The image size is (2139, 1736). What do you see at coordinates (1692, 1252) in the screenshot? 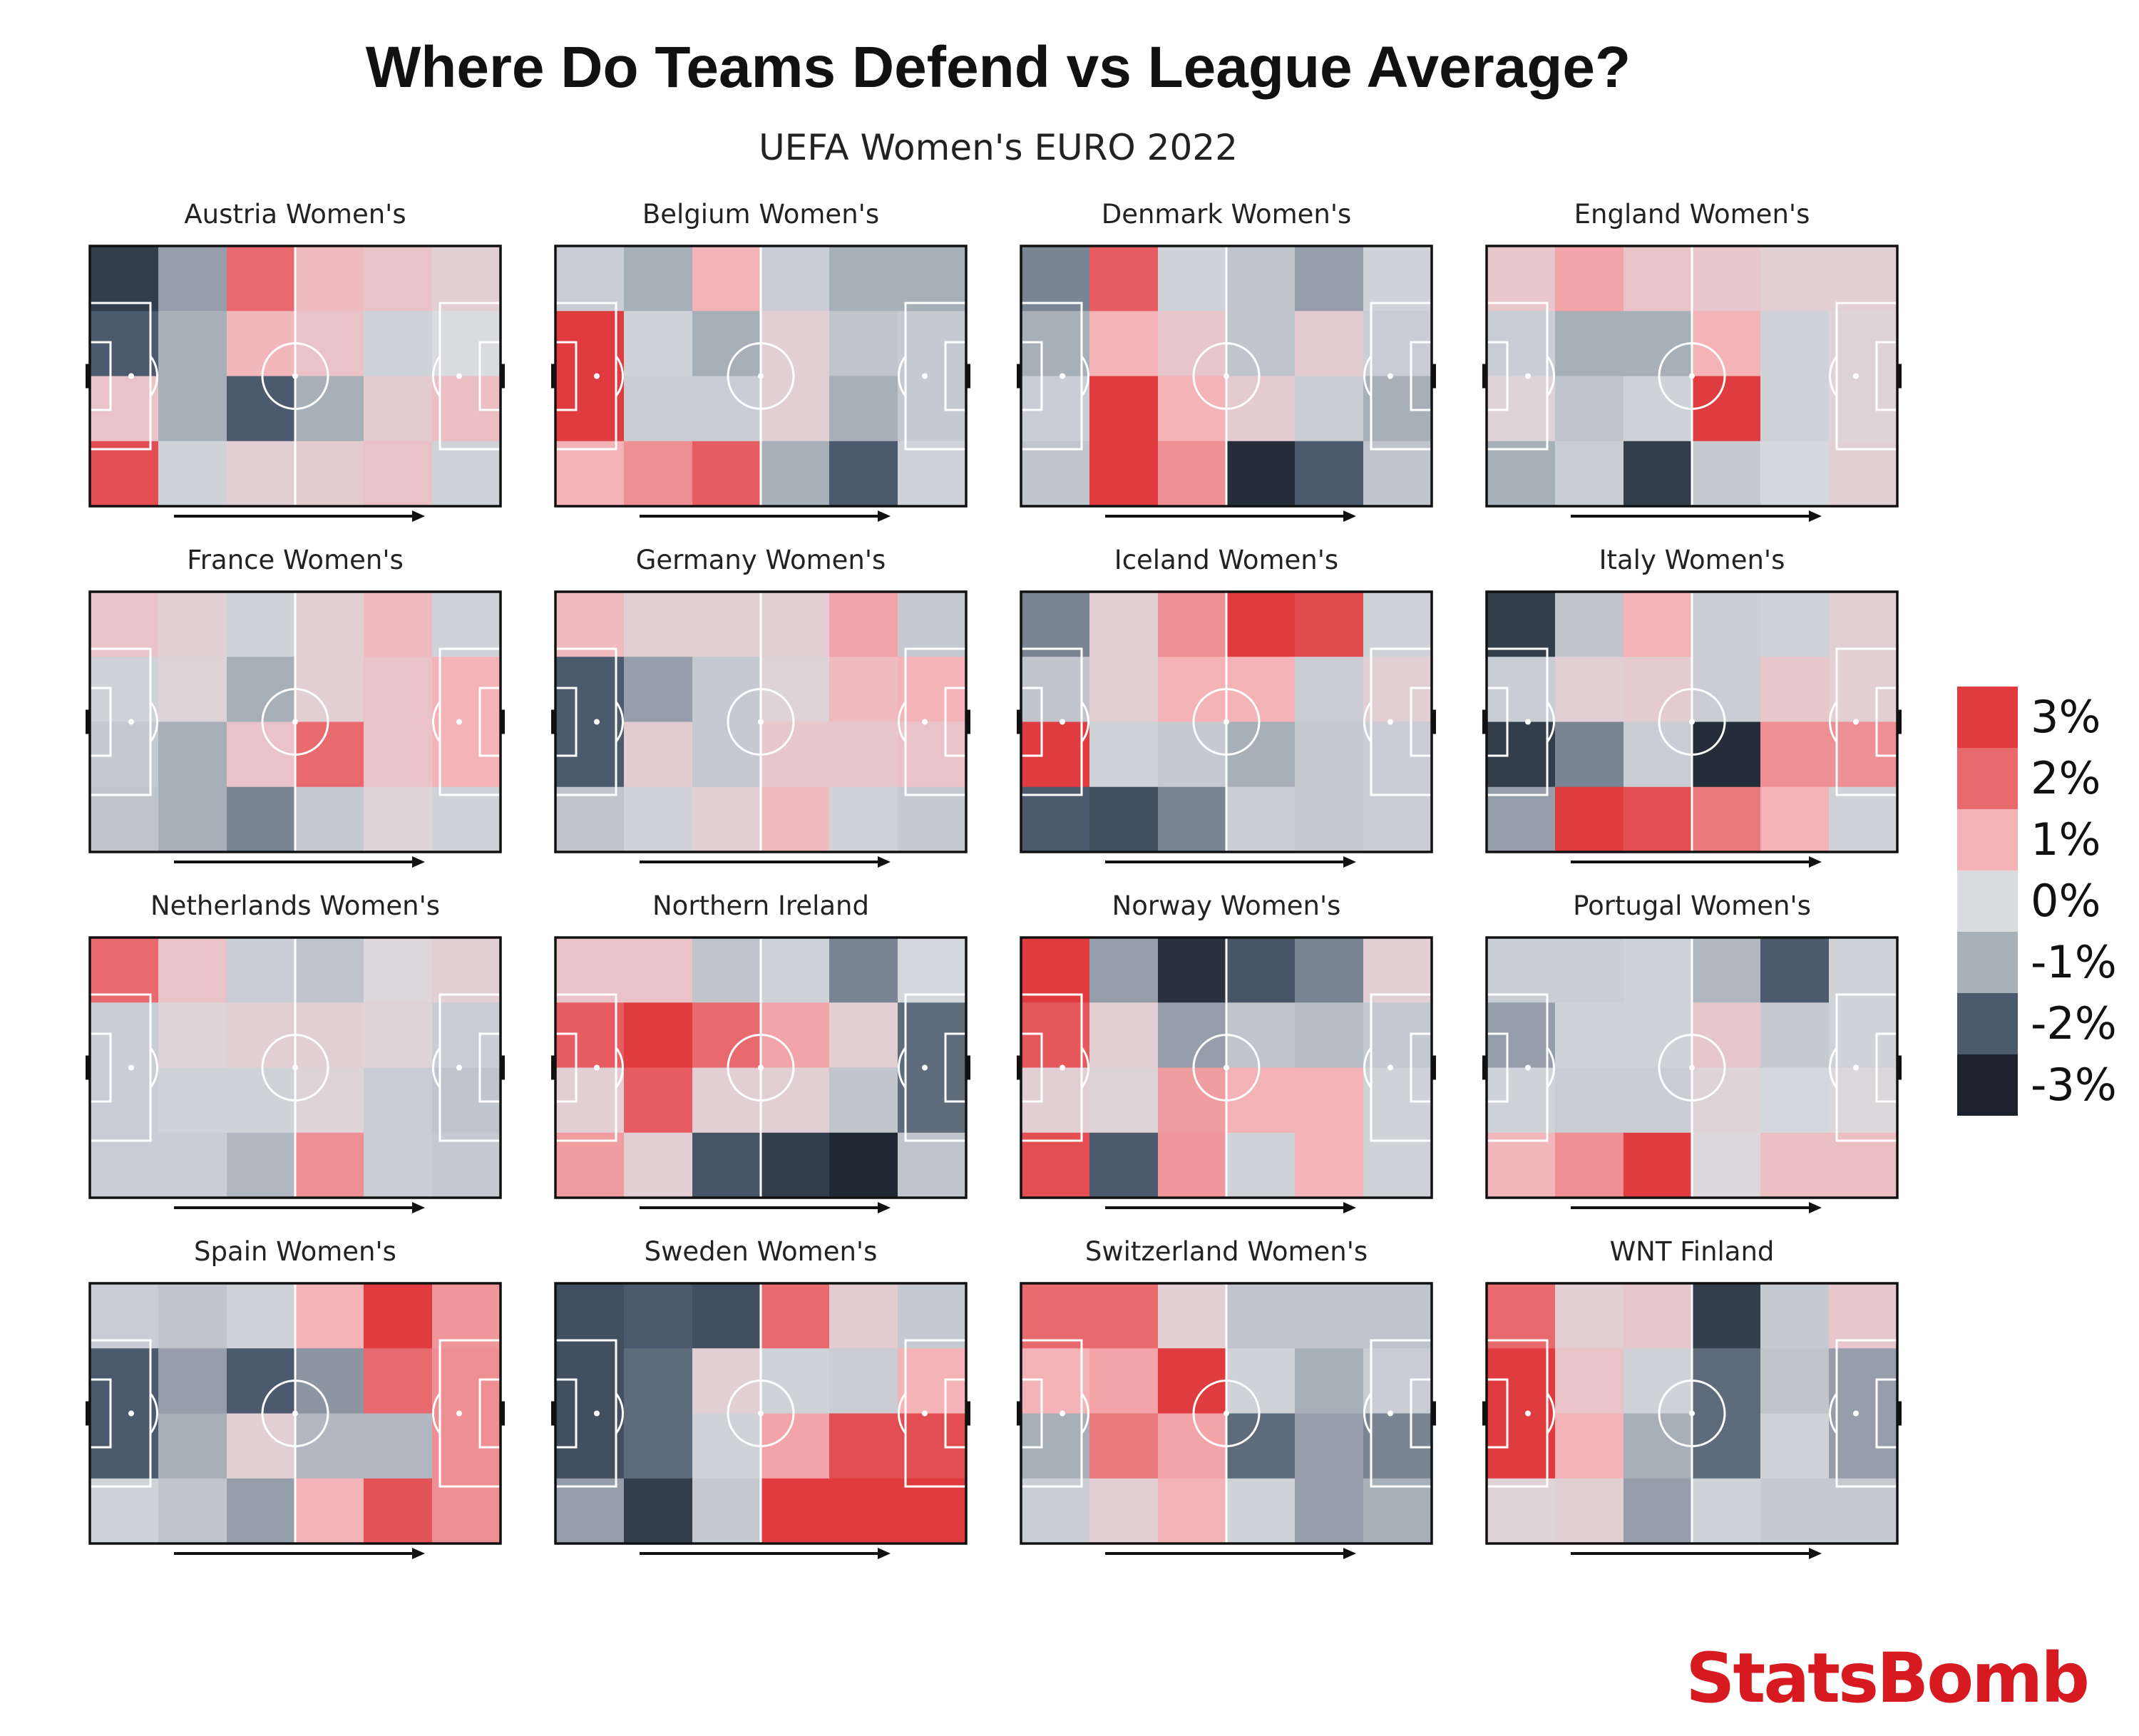
I see `team-label-wnt-finland: WNT Finland` at bounding box center [1692, 1252].